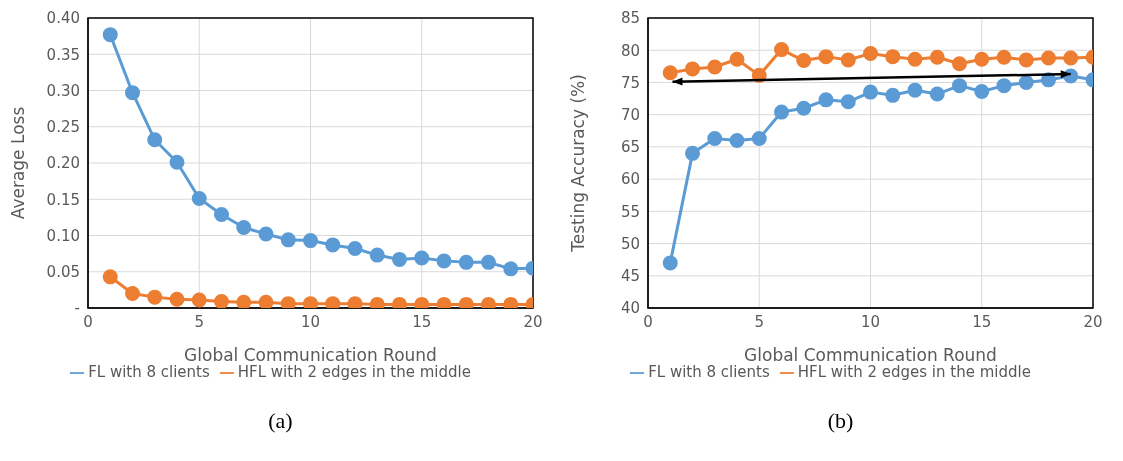 The image size is (1123, 461). What do you see at coordinates (630, 18) in the screenshot?
I see `y-tick-label: 85` at bounding box center [630, 18].